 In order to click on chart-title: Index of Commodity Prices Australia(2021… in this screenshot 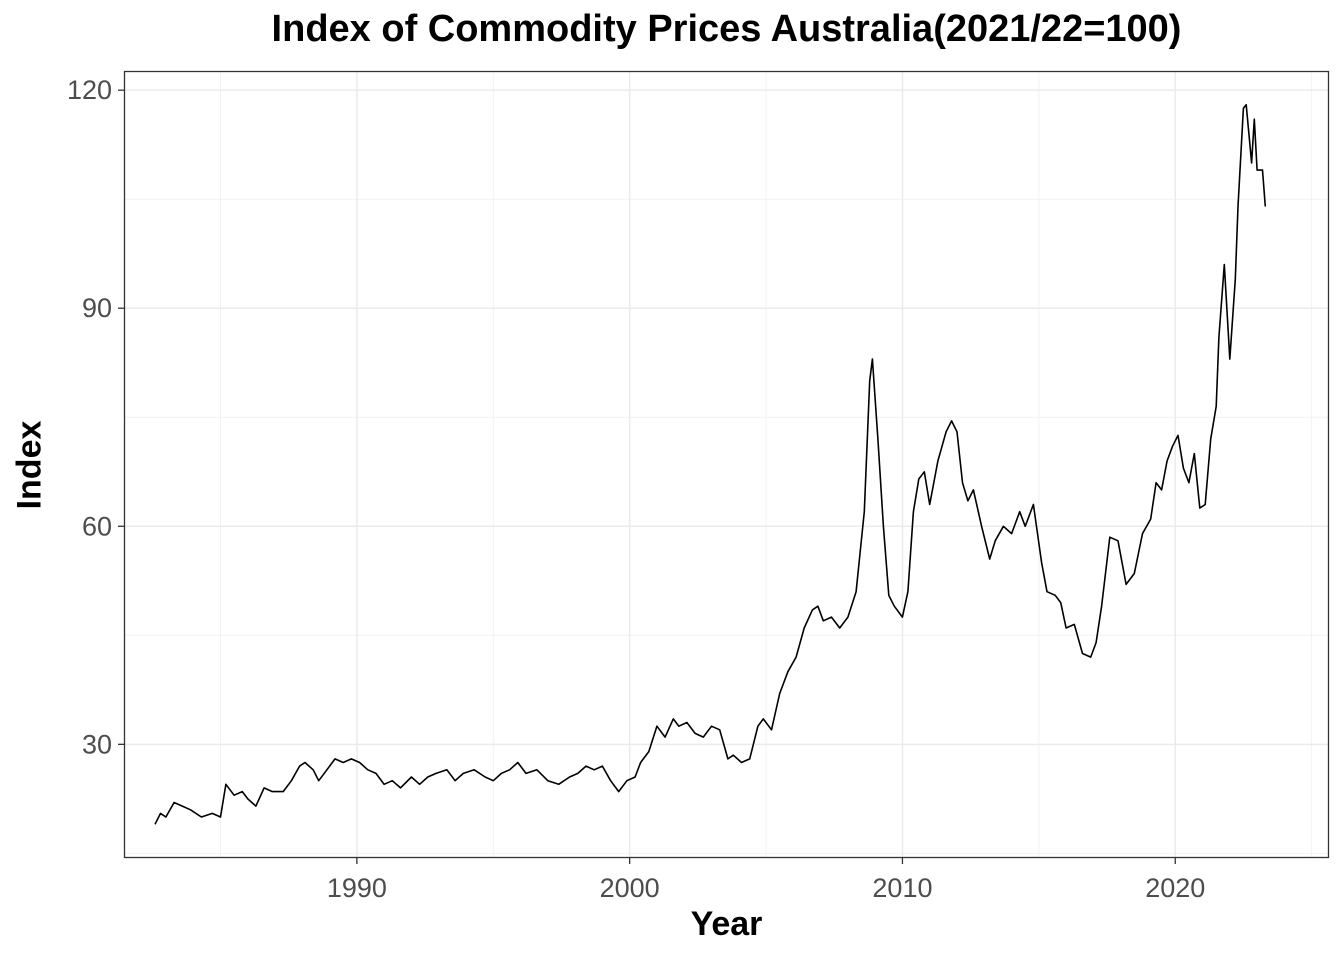, I will do `click(726, 29)`.